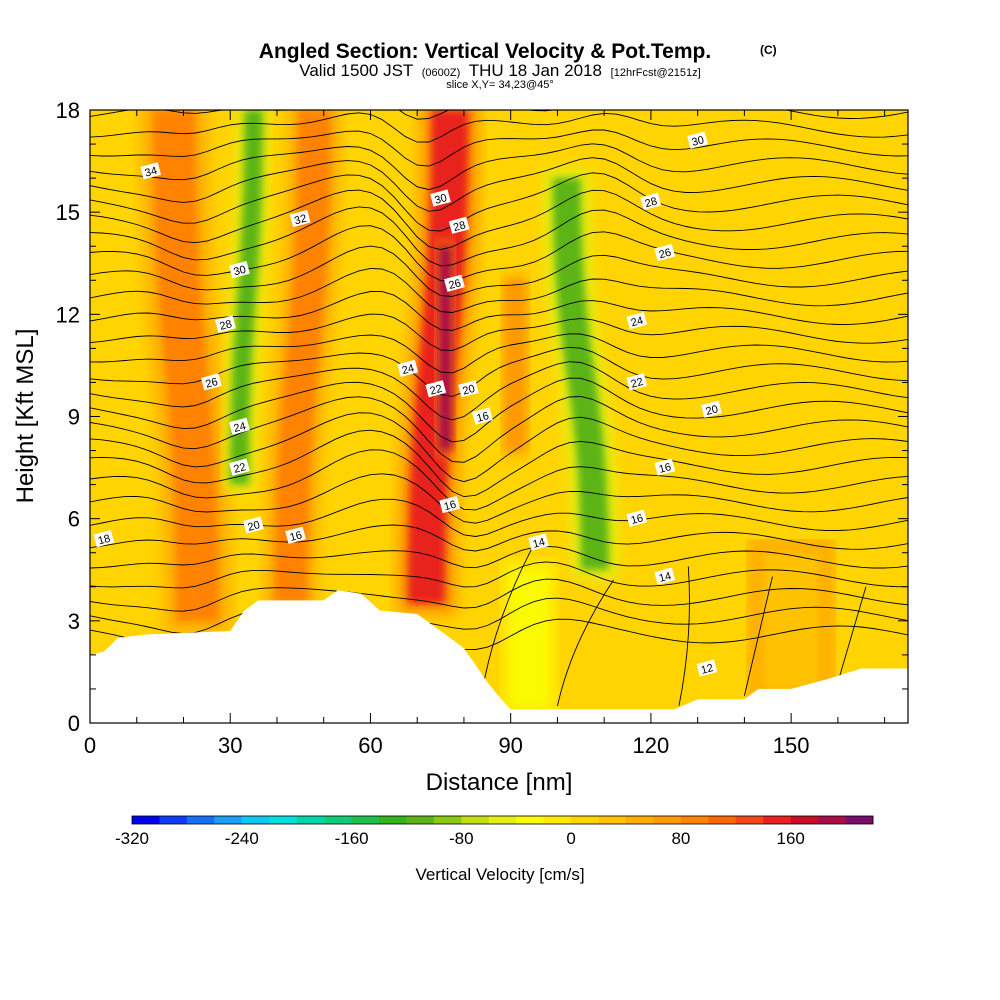  What do you see at coordinates (74, 519) in the screenshot?
I see `y-tick-label: 6` at bounding box center [74, 519].